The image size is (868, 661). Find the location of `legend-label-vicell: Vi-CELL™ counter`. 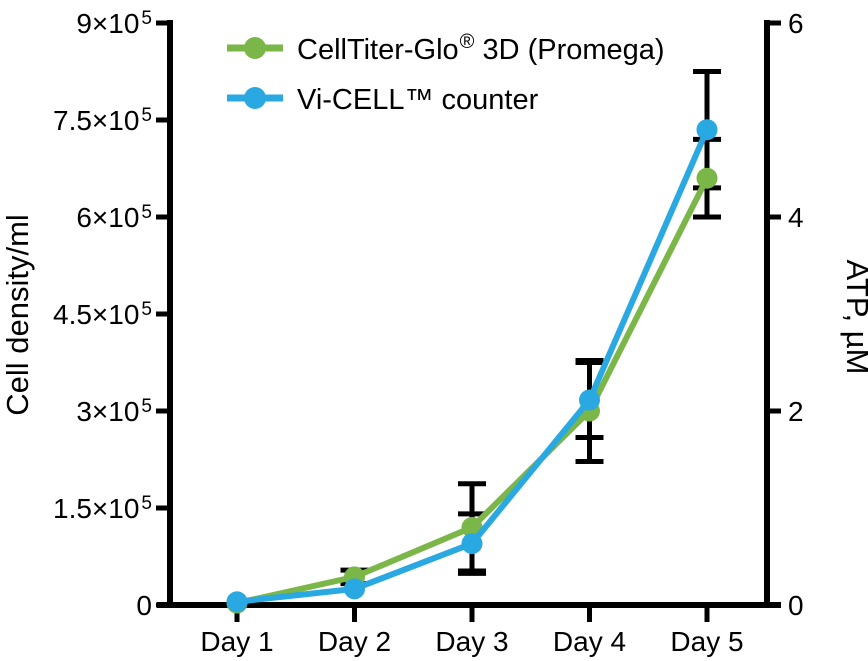

legend-label-vicell: Vi-CELL™ counter is located at coordinates (418, 100).